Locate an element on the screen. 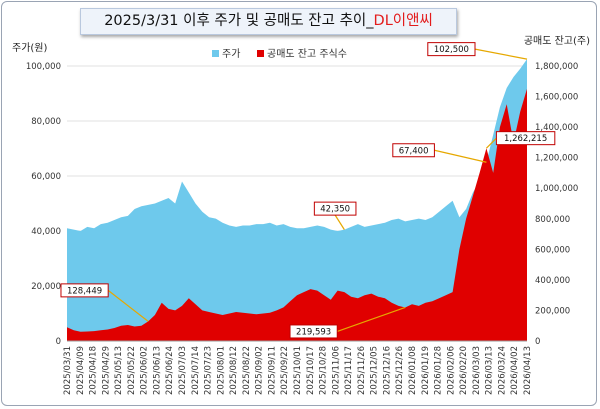 The height and width of the screenshot is (409, 600). x-tick-label: 2025/09/22 is located at coordinates (285, 370).